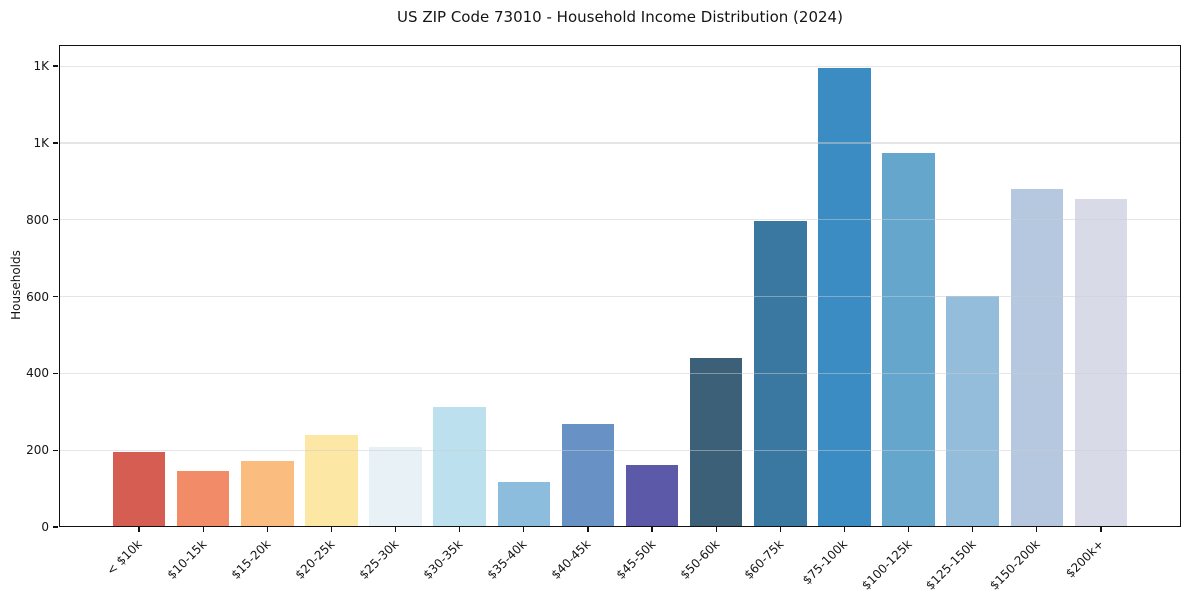 The height and width of the screenshot is (590, 1189). What do you see at coordinates (825, 562) in the screenshot?
I see `x-tick-label-text: $75-100k` at bounding box center [825, 562].